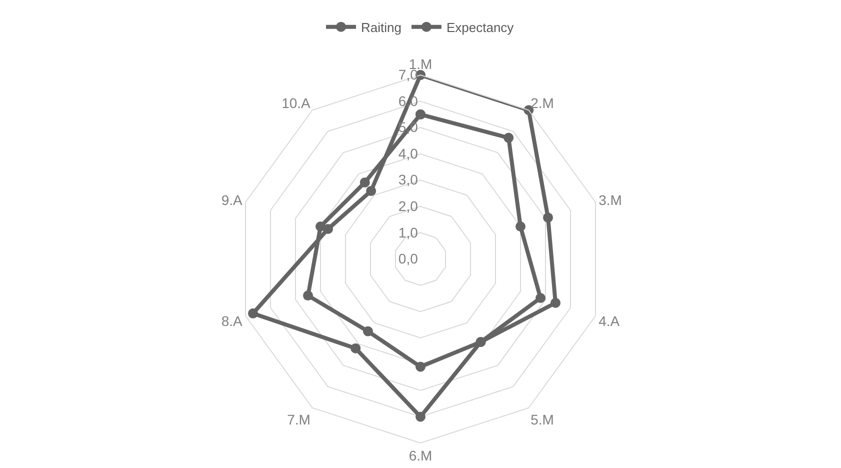 The image size is (841, 468). I want to click on spoke-label: 10.A, so click(297, 103).